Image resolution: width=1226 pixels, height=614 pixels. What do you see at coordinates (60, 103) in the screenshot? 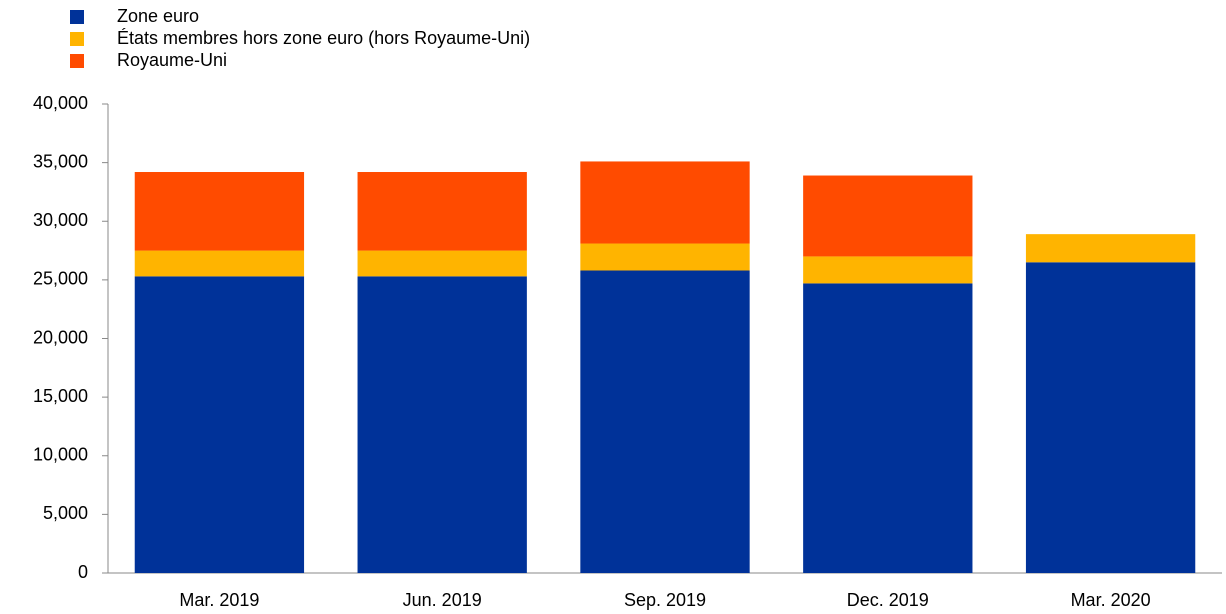
I see `y-tick-label: 40,000` at bounding box center [60, 103].